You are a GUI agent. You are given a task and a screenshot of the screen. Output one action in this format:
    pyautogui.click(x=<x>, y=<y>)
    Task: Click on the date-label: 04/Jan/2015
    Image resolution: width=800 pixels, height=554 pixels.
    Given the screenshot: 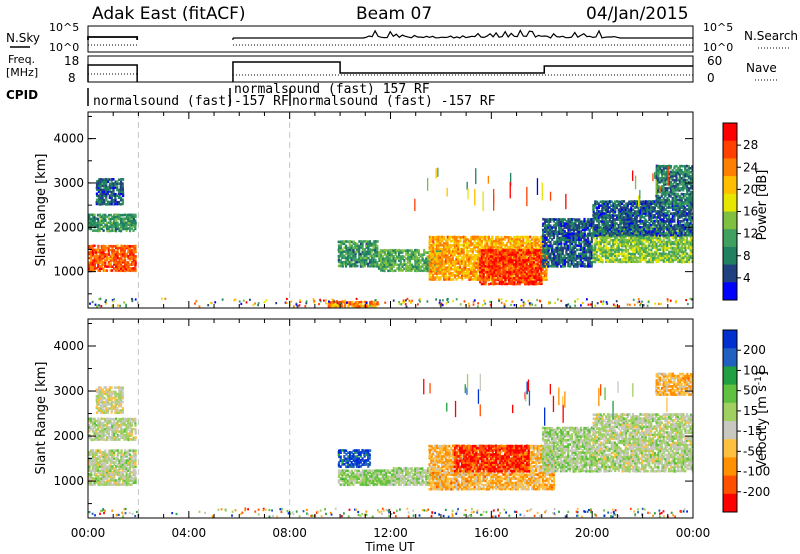 What is the action you would take?
    pyautogui.click(x=637, y=14)
    